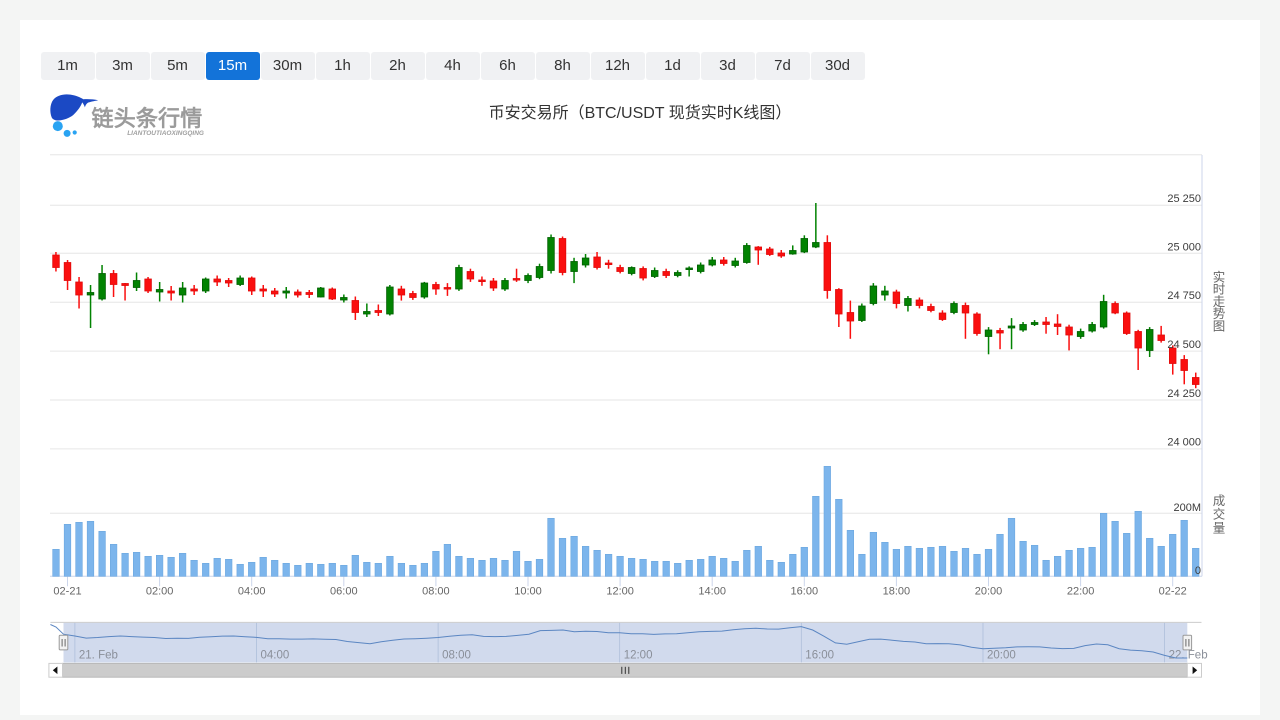 The image size is (1280, 720). Describe the element at coordinates (1198, 571) in the screenshot. I see `svg-text: 0` at that location.